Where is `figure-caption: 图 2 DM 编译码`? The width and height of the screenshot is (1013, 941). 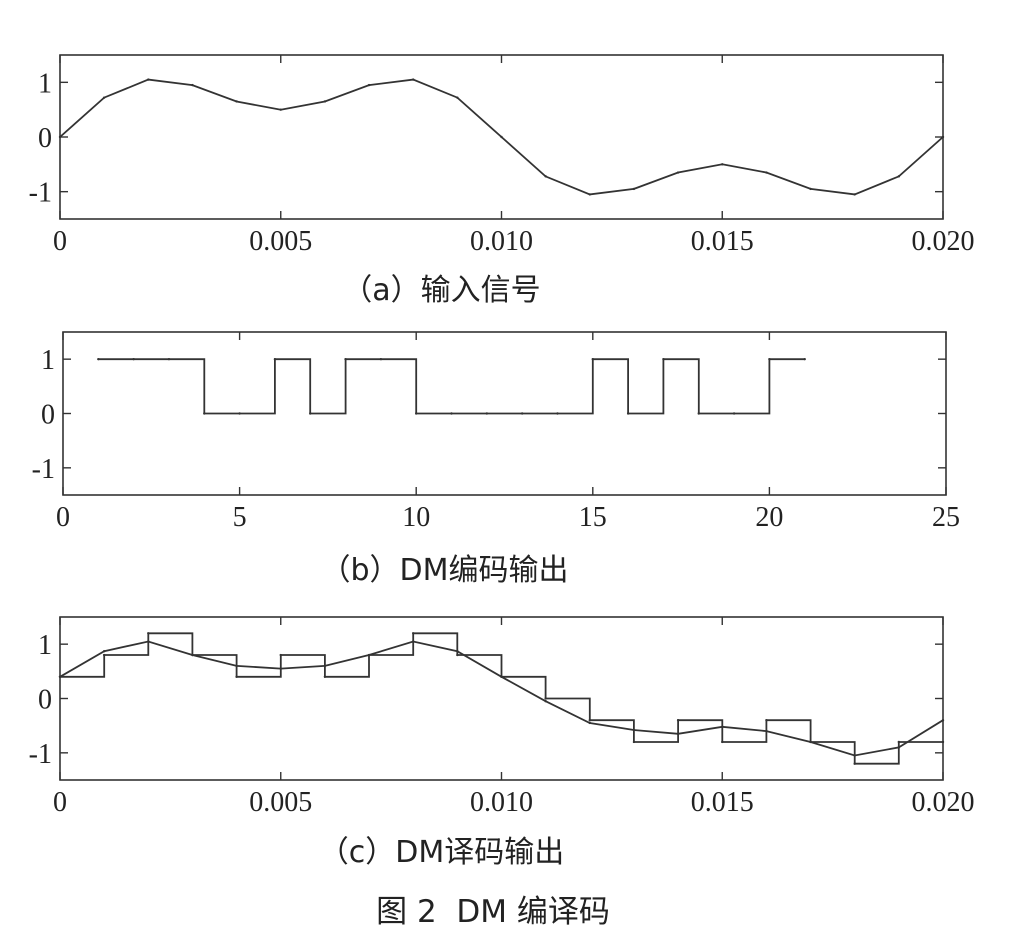 figure-caption: 图 2 DM 编译码 is located at coordinates (493, 912).